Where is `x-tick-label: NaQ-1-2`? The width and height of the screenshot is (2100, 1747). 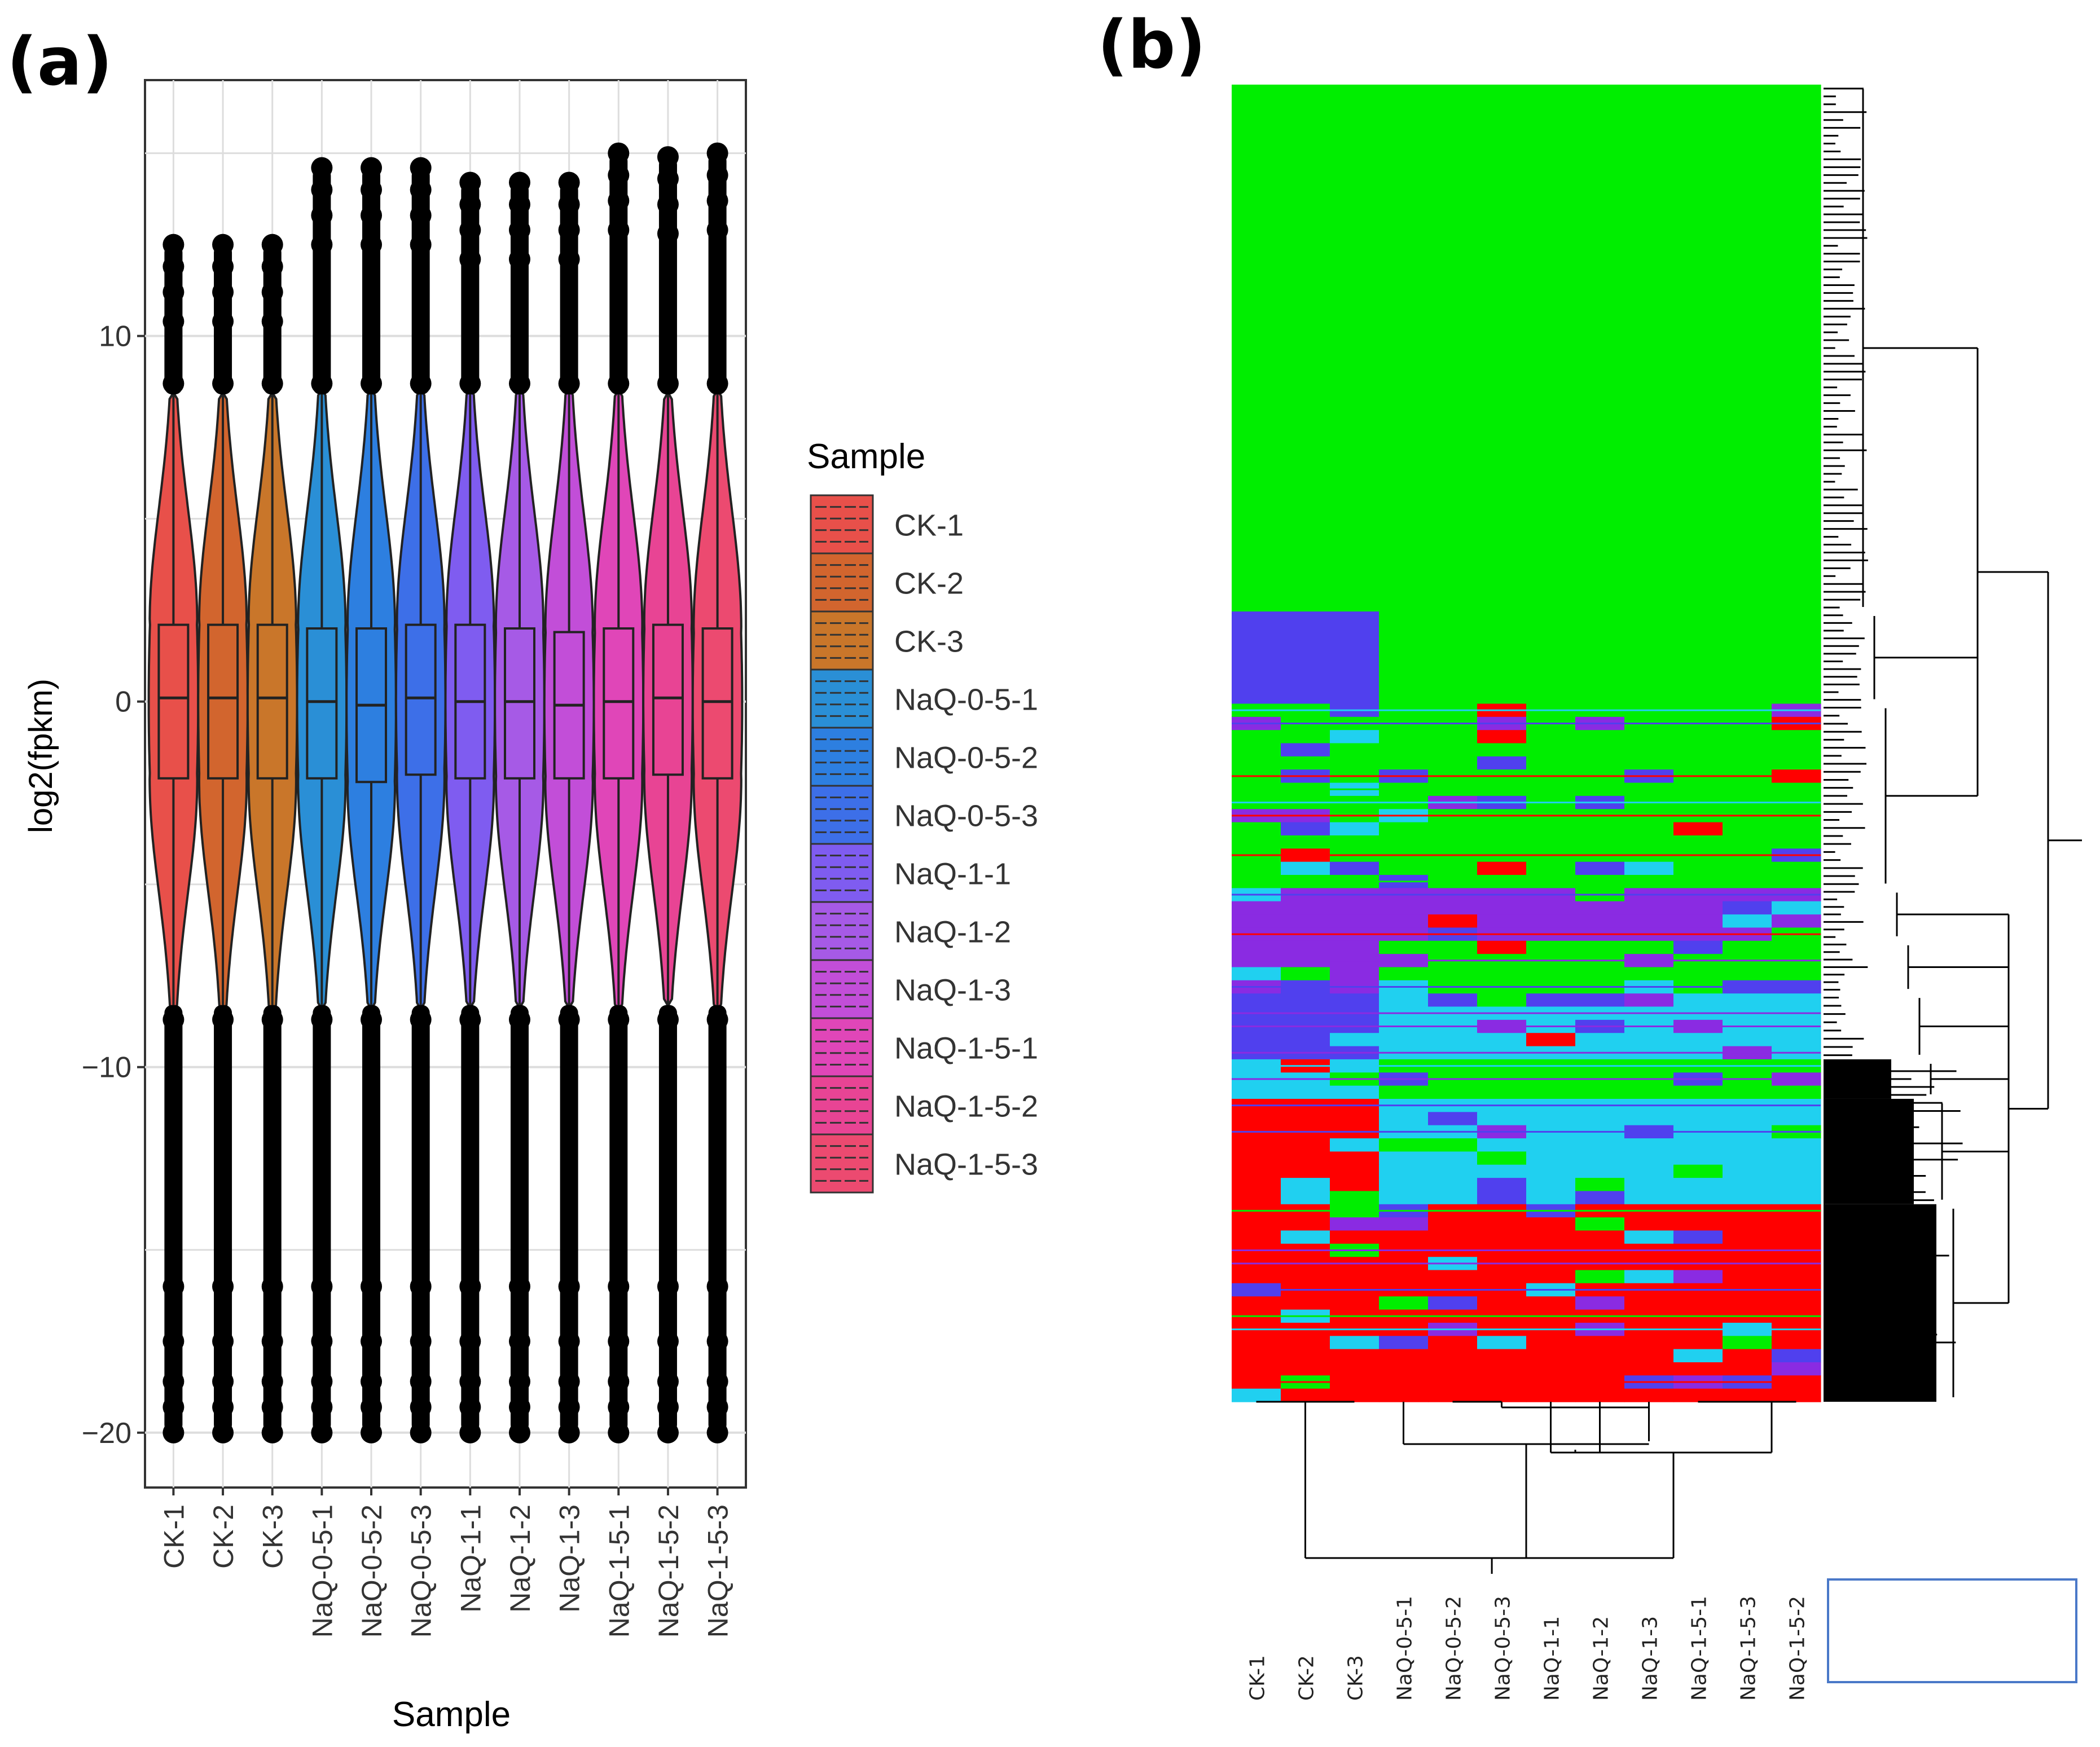 x-tick-label: NaQ-1-2 is located at coordinates (520, 1558).